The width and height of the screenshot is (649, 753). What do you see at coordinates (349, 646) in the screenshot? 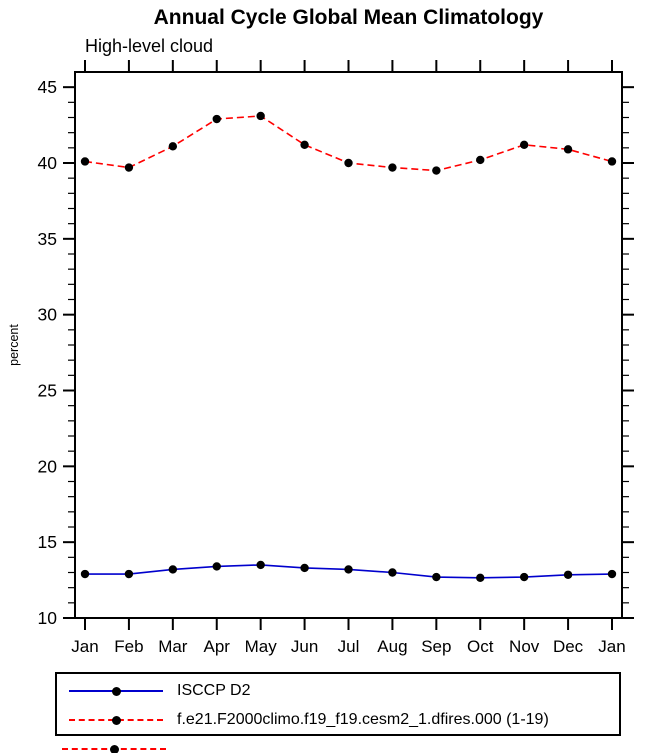
I see `x-tick-label: Jul` at bounding box center [349, 646].